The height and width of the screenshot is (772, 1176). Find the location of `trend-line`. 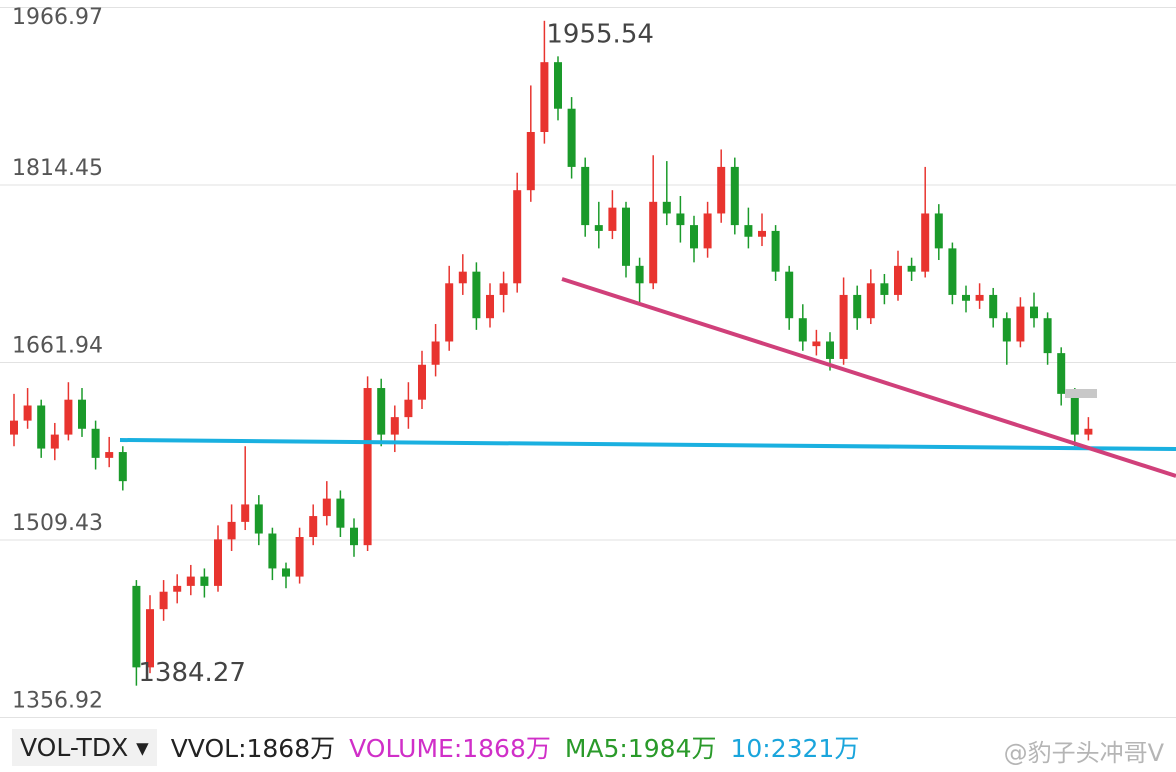

trend-line is located at coordinates (868, 377).